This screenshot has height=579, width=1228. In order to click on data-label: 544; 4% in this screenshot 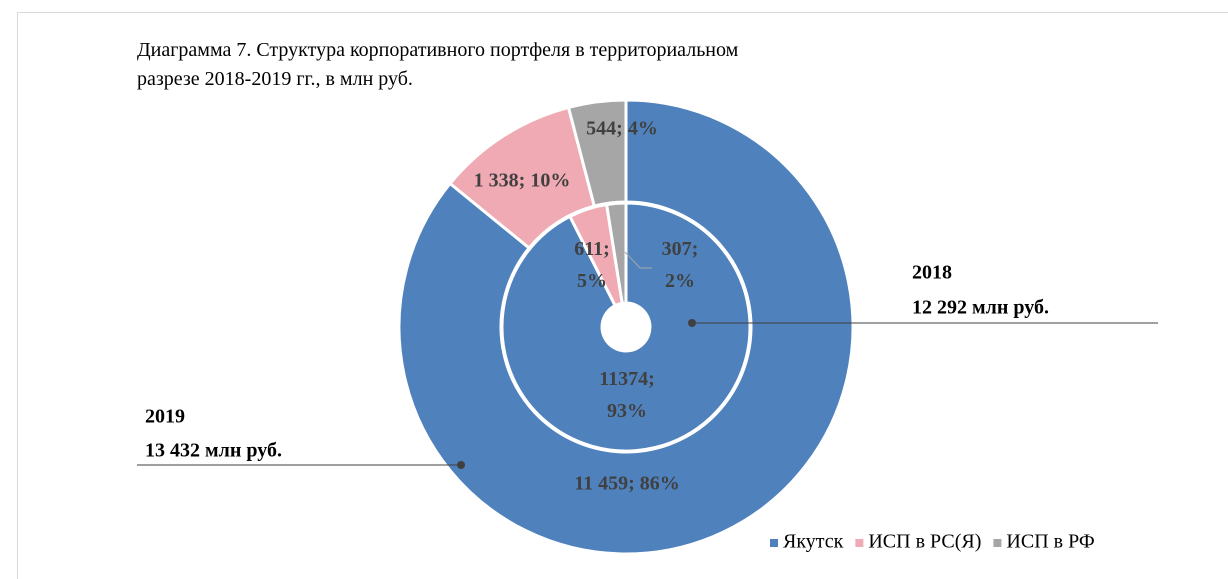, I will do `click(622, 129)`.